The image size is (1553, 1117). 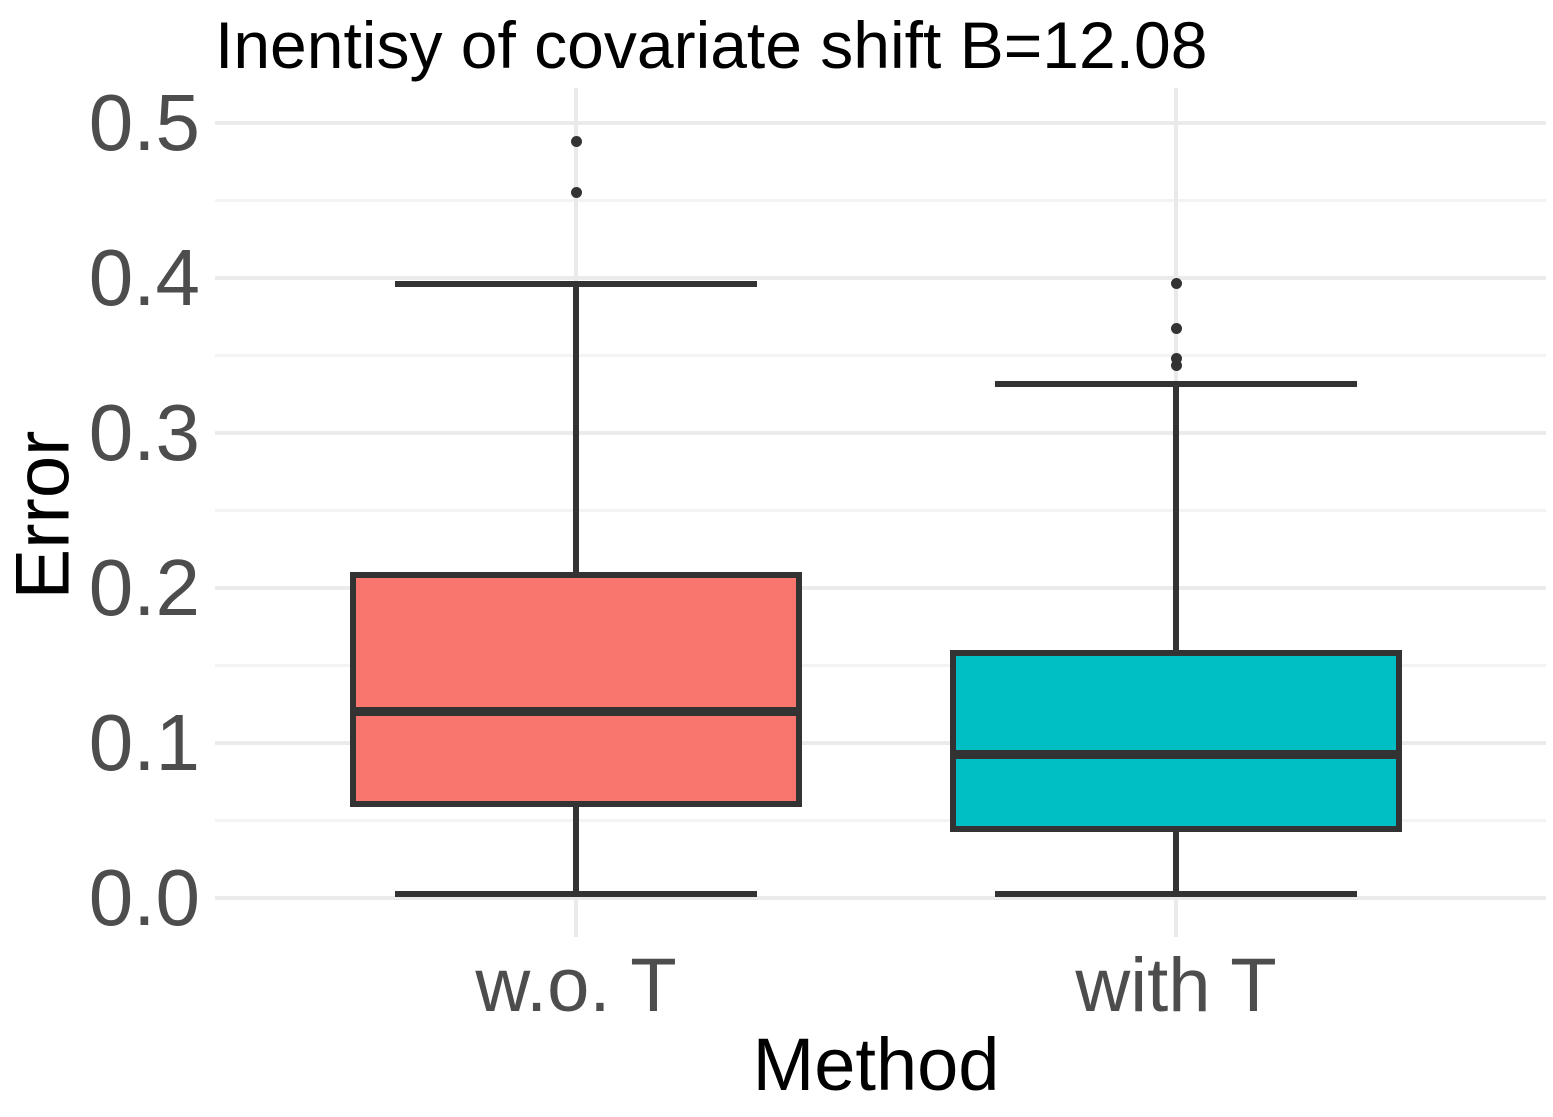 What do you see at coordinates (876, 1064) in the screenshot?
I see `x-axis-title: Method` at bounding box center [876, 1064].